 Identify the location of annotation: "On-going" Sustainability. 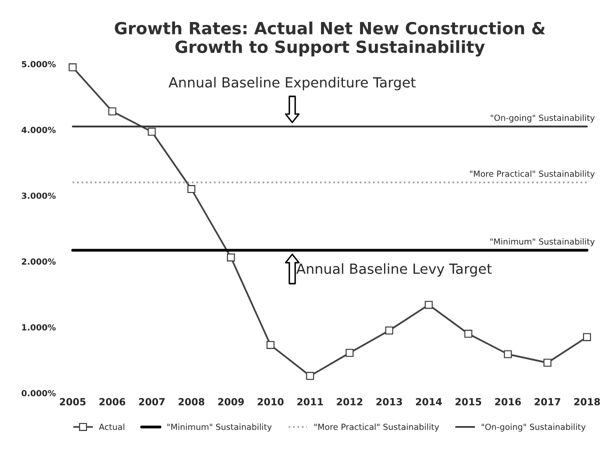
(542, 118).